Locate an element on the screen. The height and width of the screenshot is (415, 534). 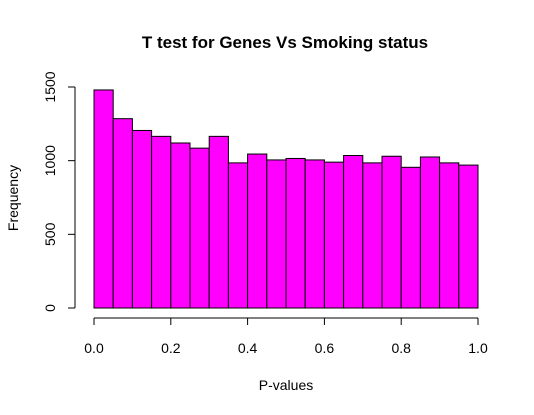
x-tick-label: 0.8 is located at coordinates (401, 348).